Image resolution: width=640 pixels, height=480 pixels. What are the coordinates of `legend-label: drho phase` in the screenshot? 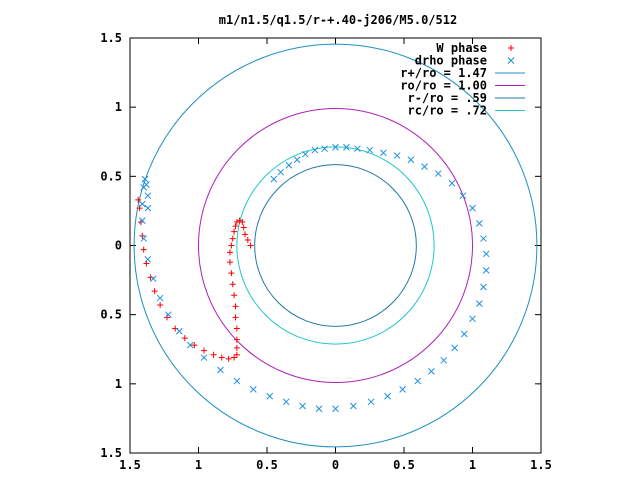 It's located at (451, 61).